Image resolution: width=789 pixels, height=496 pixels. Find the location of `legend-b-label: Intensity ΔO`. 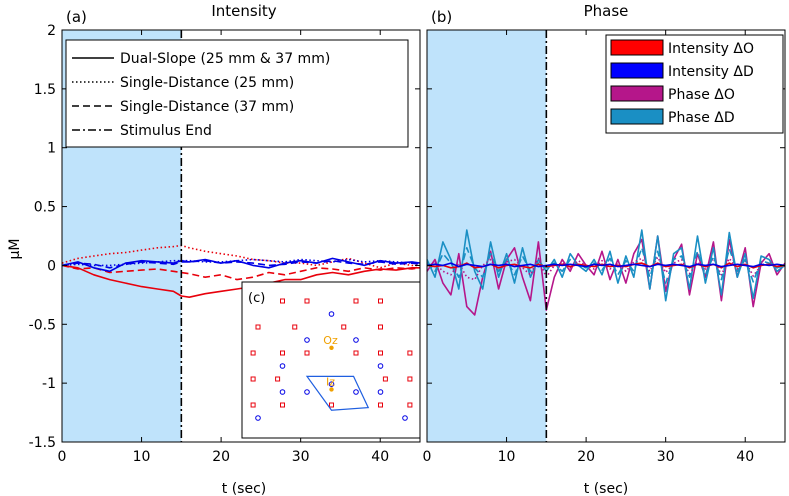

legend-b-label: Intensity ΔO is located at coordinates (711, 49).